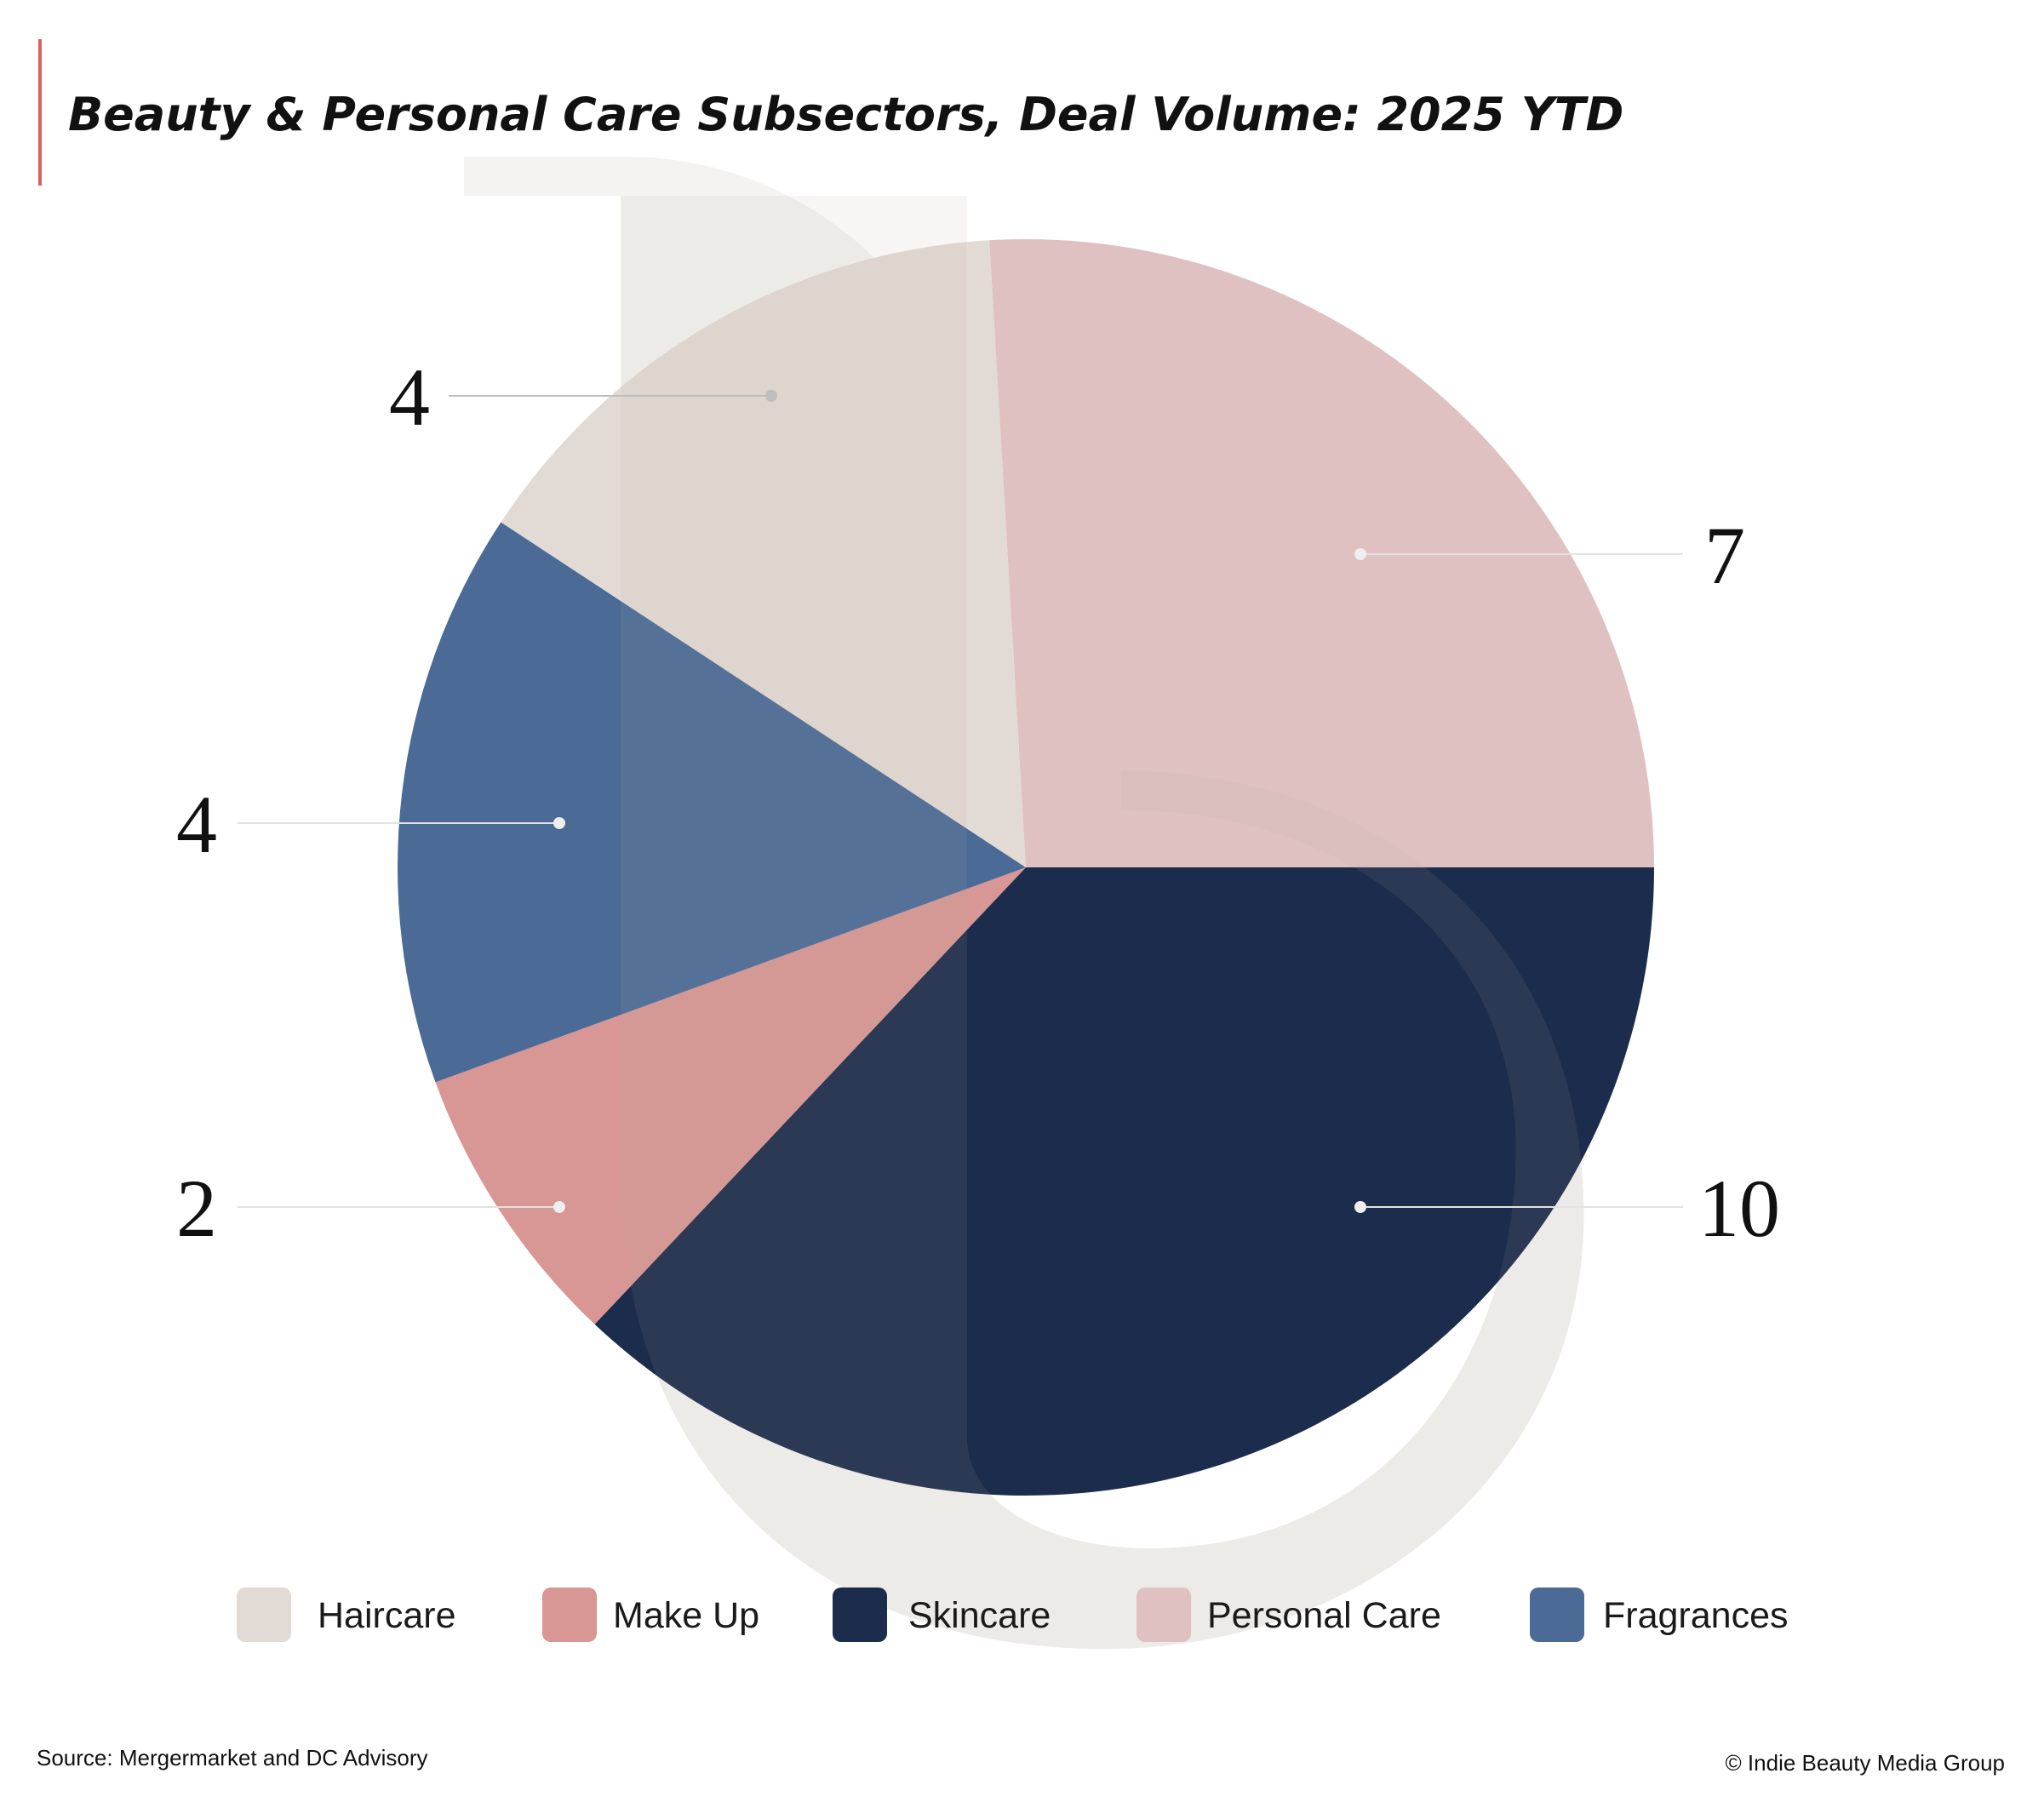 This screenshot has width=2044, height=1802. What do you see at coordinates (232, 1758) in the screenshot?
I see `source-note: Source: Mergermarket and DC Advisory` at bounding box center [232, 1758].